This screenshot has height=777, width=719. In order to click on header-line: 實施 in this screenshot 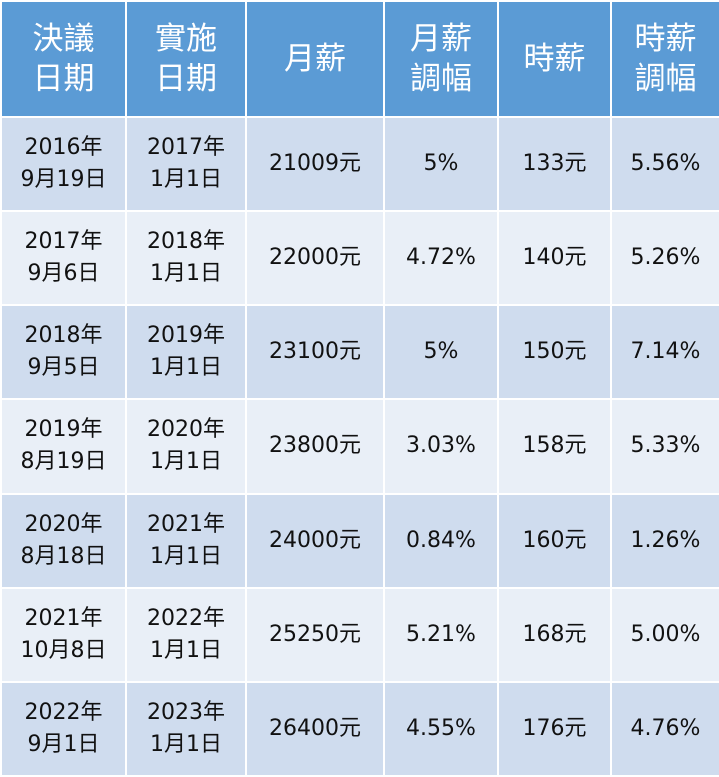, I will do `click(186, 39)`.